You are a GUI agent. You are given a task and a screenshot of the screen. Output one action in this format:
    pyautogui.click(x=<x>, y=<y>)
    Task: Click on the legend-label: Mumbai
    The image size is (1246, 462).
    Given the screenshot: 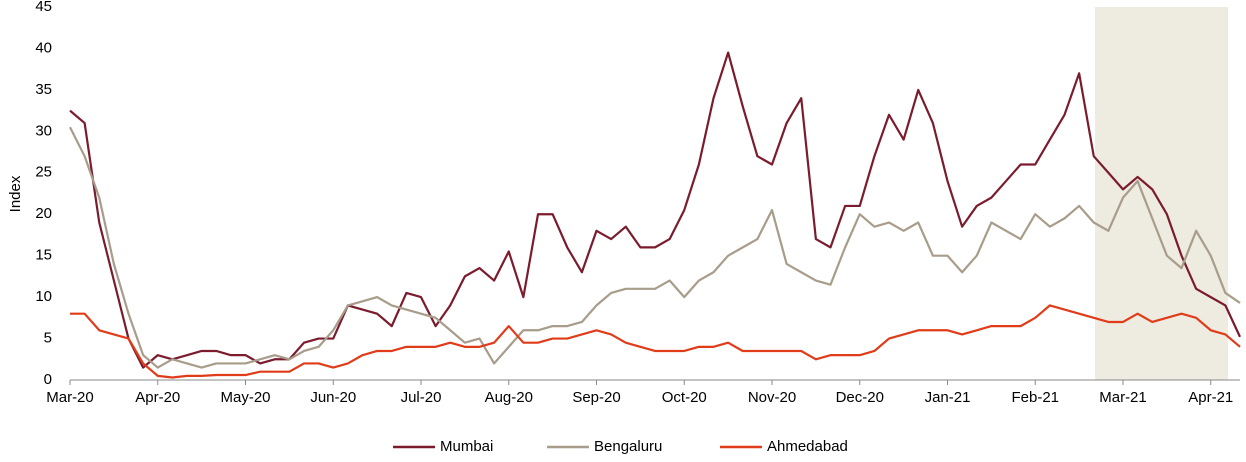 What is the action you would take?
    pyautogui.click(x=466, y=446)
    